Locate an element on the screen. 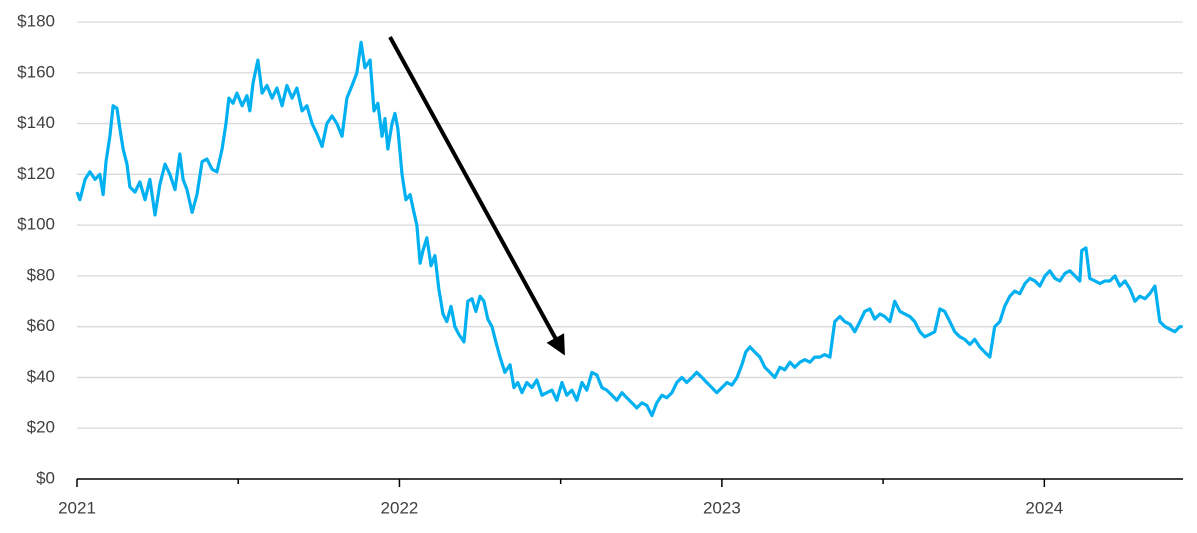 Image resolution: width=1197 pixels, height=533 pixels. y-tick-label: $180 is located at coordinates (36, 20).